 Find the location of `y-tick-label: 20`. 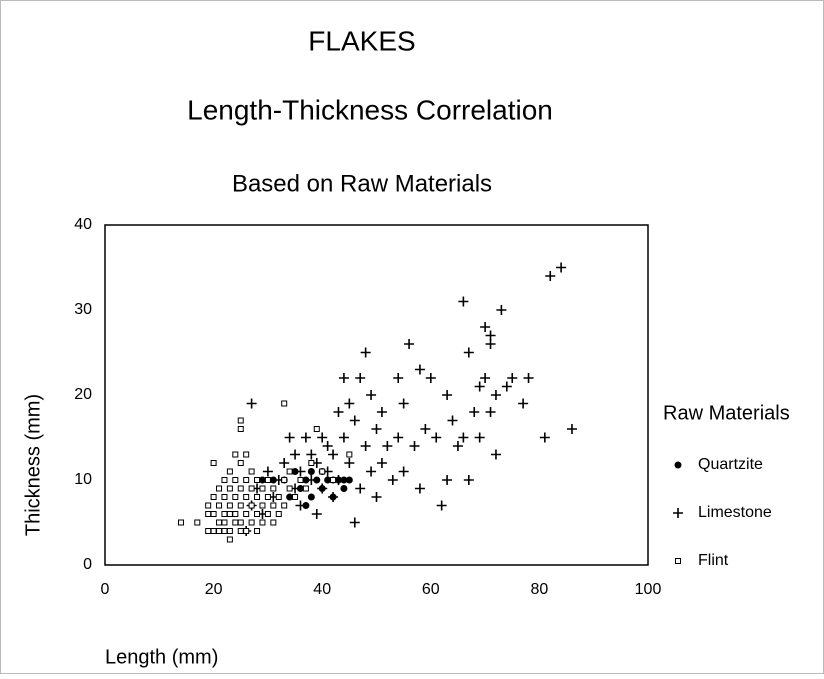

y-tick-label: 20 is located at coordinates (83, 394).